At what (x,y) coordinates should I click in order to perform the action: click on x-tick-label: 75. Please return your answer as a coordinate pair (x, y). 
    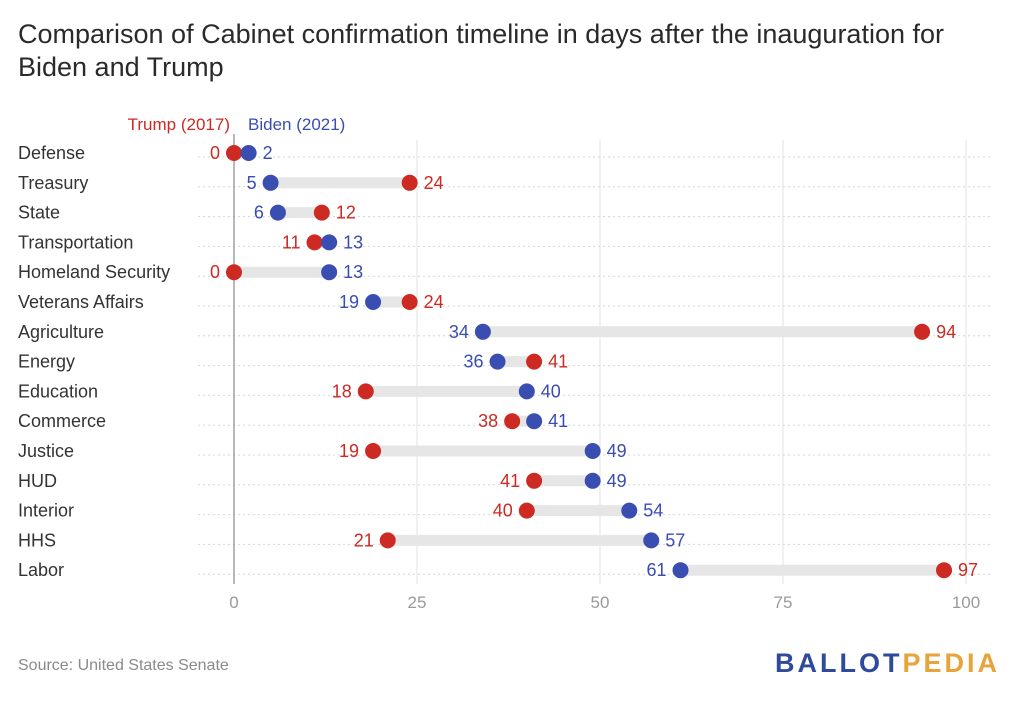
    Looking at the image, I should click on (783, 602).